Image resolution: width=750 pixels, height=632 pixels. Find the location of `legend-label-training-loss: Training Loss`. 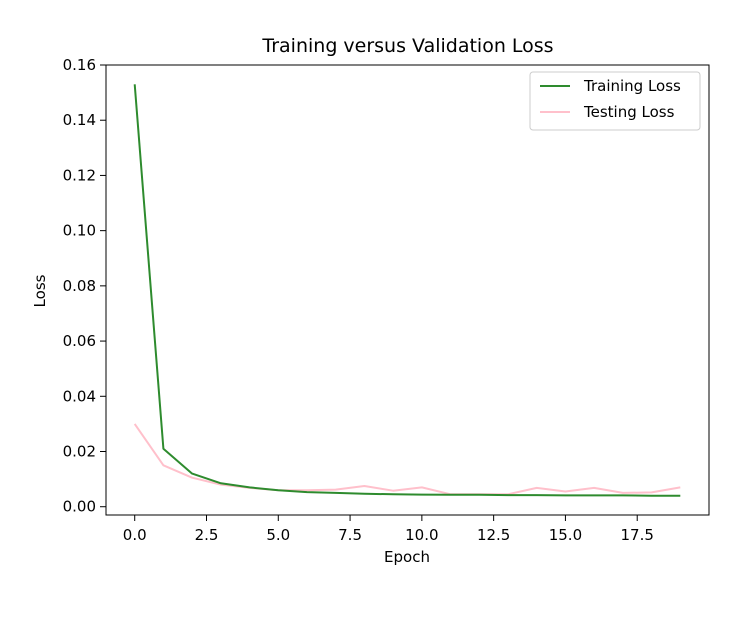

legend-label-training-loss: Training Loss is located at coordinates (632, 86).